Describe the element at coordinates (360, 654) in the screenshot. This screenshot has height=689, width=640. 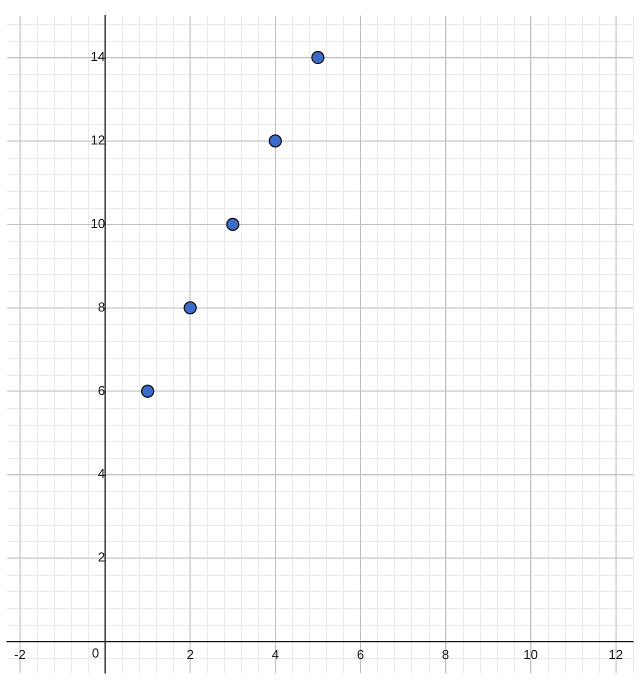
I see `x-tick-label: 6` at that location.